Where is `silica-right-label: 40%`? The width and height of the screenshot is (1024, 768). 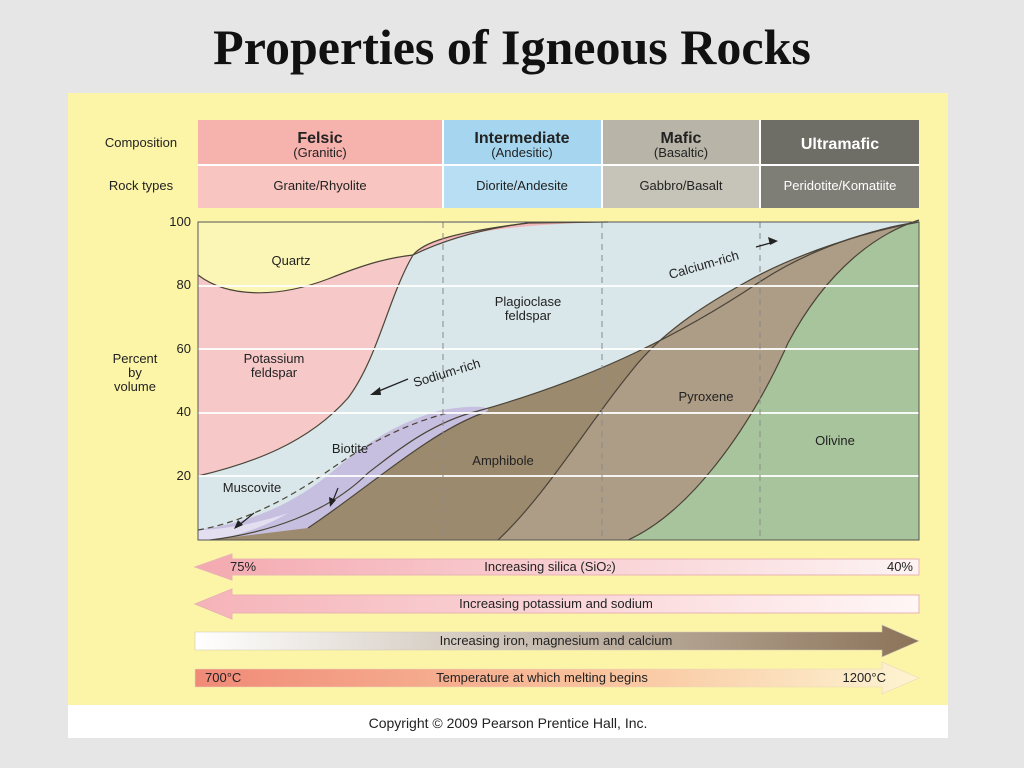
silica-right-label: 40% is located at coordinates (900, 566).